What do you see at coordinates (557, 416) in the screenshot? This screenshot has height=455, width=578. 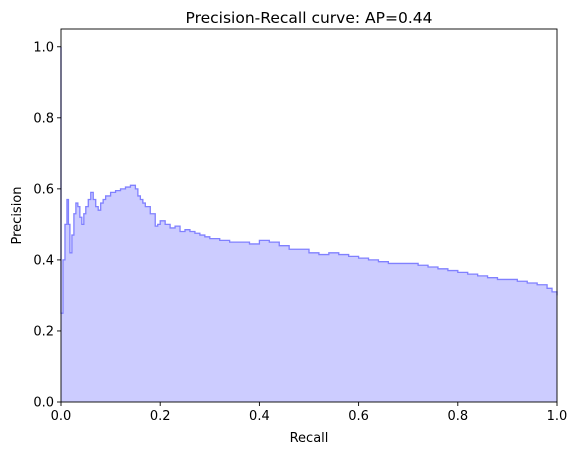 I see `x-tick-label: 1.0` at bounding box center [557, 416].